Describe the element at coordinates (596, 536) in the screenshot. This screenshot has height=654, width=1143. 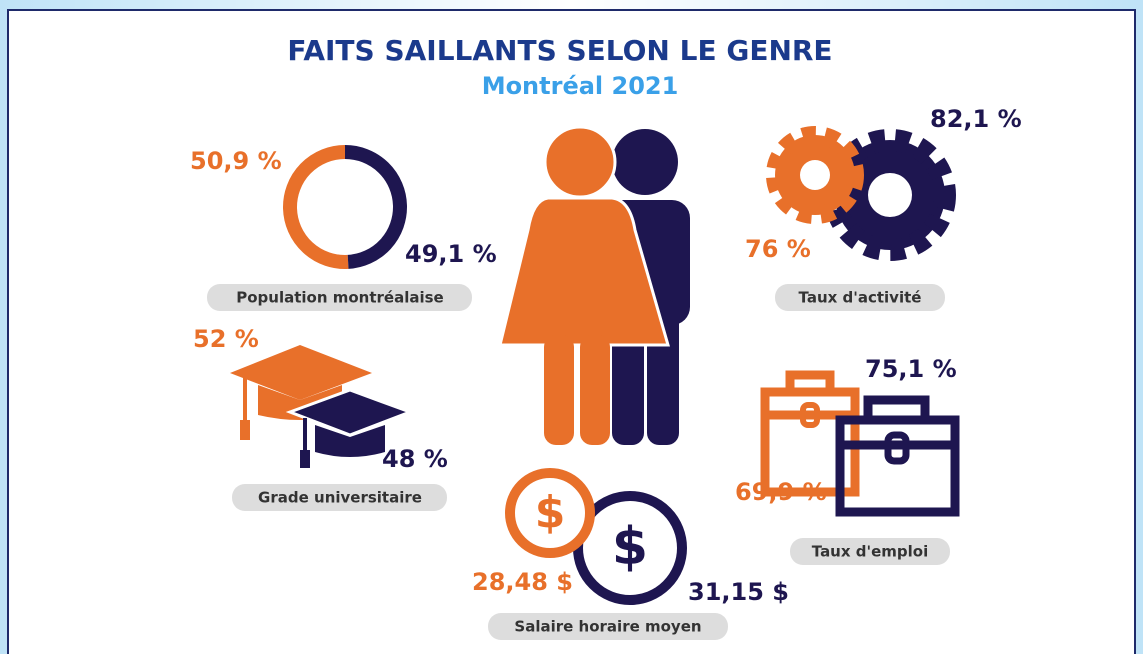
I see `coins: $ $` at that location.